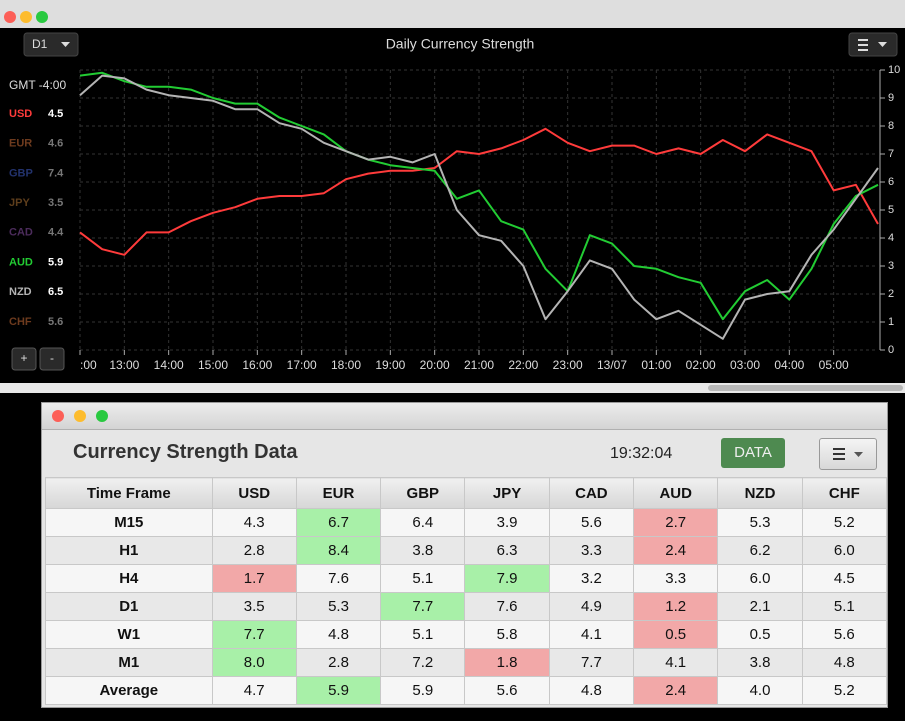  What do you see at coordinates (435, 365) in the screenshot?
I see `x-tick-label: 20:00` at bounding box center [435, 365].